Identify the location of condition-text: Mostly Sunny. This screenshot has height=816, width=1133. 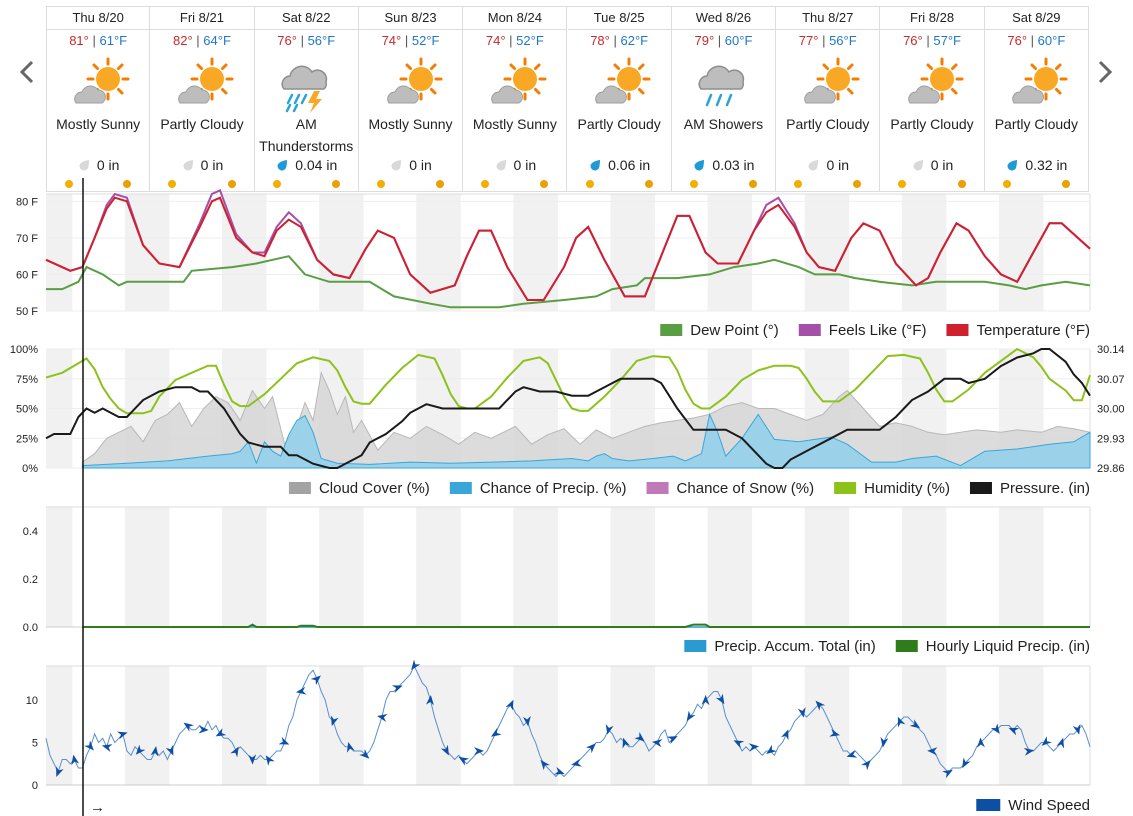
(410, 124).